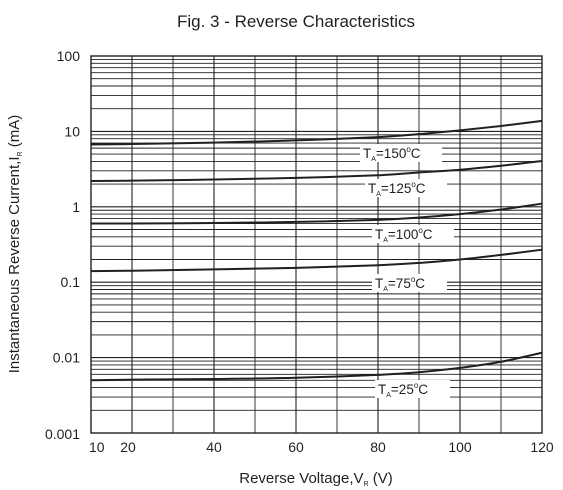 The height and width of the screenshot is (490, 563). Describe the element at coordinates (403, 390) in the screenshot. I see `series-label: TA=25oC` at that location.